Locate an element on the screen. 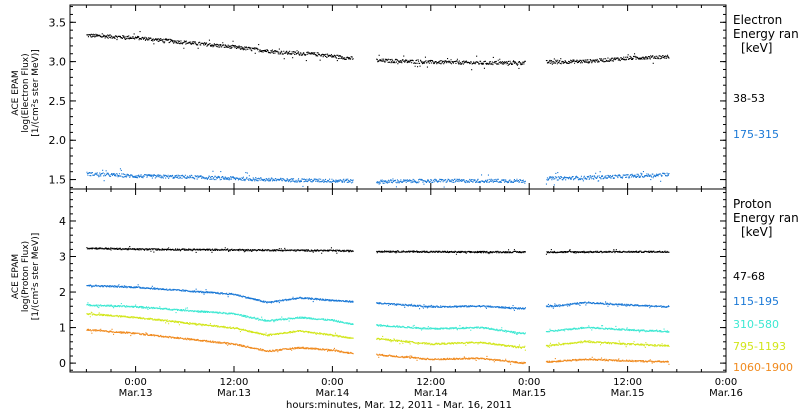  y-axis-label-line: log(Electron Flux) is located at coordinates (26, 92).